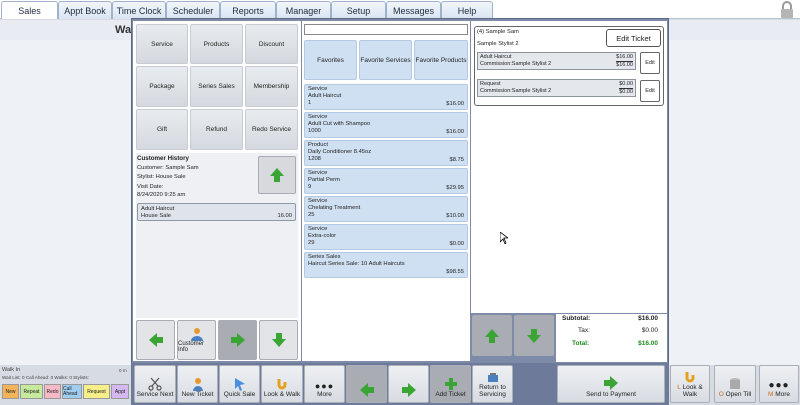 The image size is (800, 405). I want to click on history-entry-name: Adult Haircut, so click(158, 209).